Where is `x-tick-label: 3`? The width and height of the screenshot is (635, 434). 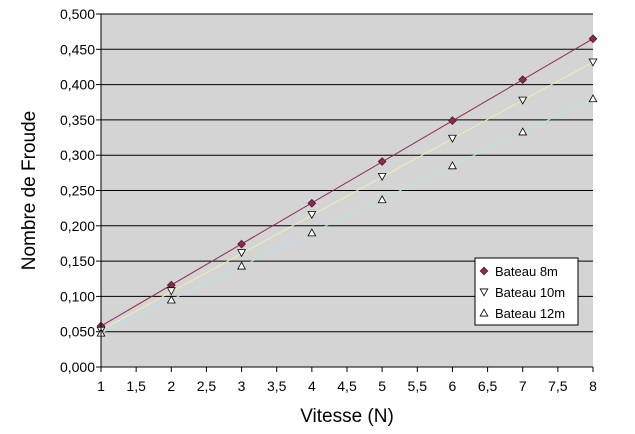
x-tick-label: 3 is located at coordinates (242, 386).